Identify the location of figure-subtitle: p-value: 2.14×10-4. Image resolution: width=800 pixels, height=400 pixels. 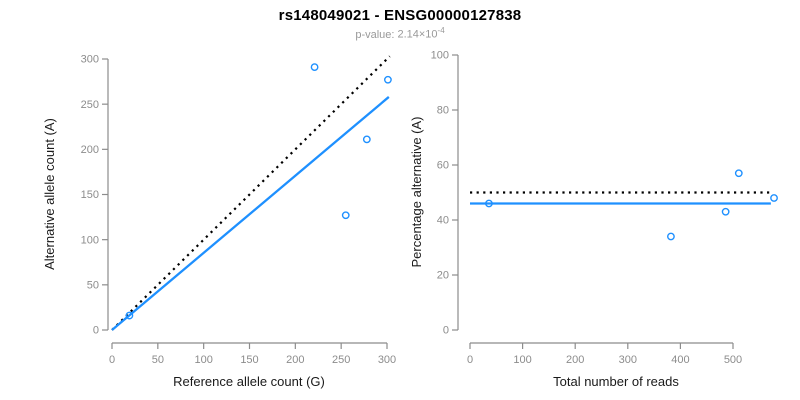
(400, 33).